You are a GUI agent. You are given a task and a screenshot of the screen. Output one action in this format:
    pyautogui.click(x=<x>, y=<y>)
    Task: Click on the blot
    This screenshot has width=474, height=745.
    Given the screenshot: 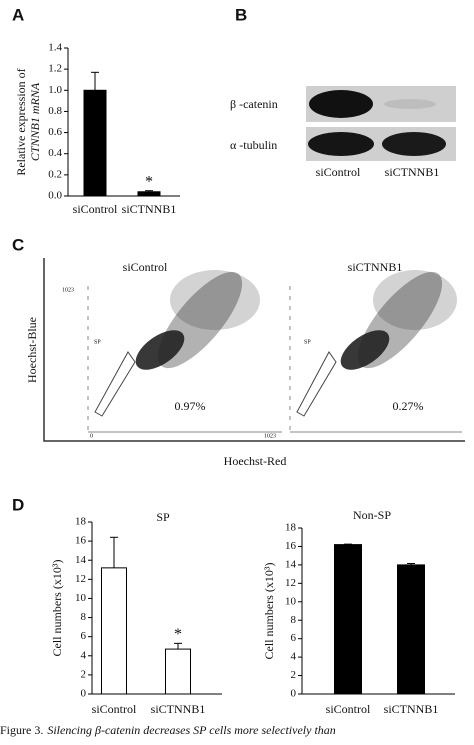 What is the action you would take?
    pyautogui.click(x=381, y=123)
    